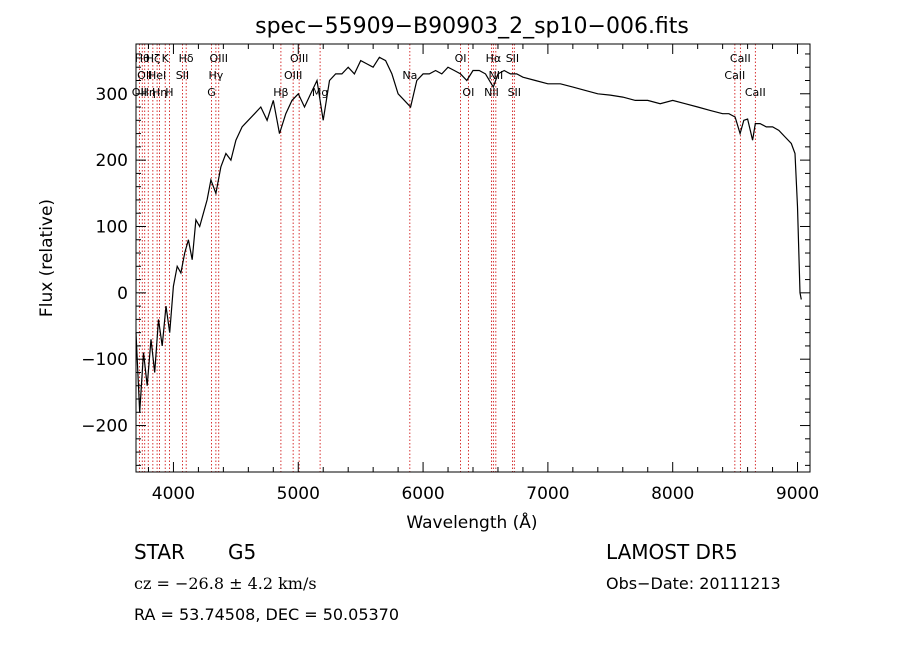  What do you see at coordinates (159, 552) in the screenshot?
I see `object-class: STAR` at bounding box center [159, 552].